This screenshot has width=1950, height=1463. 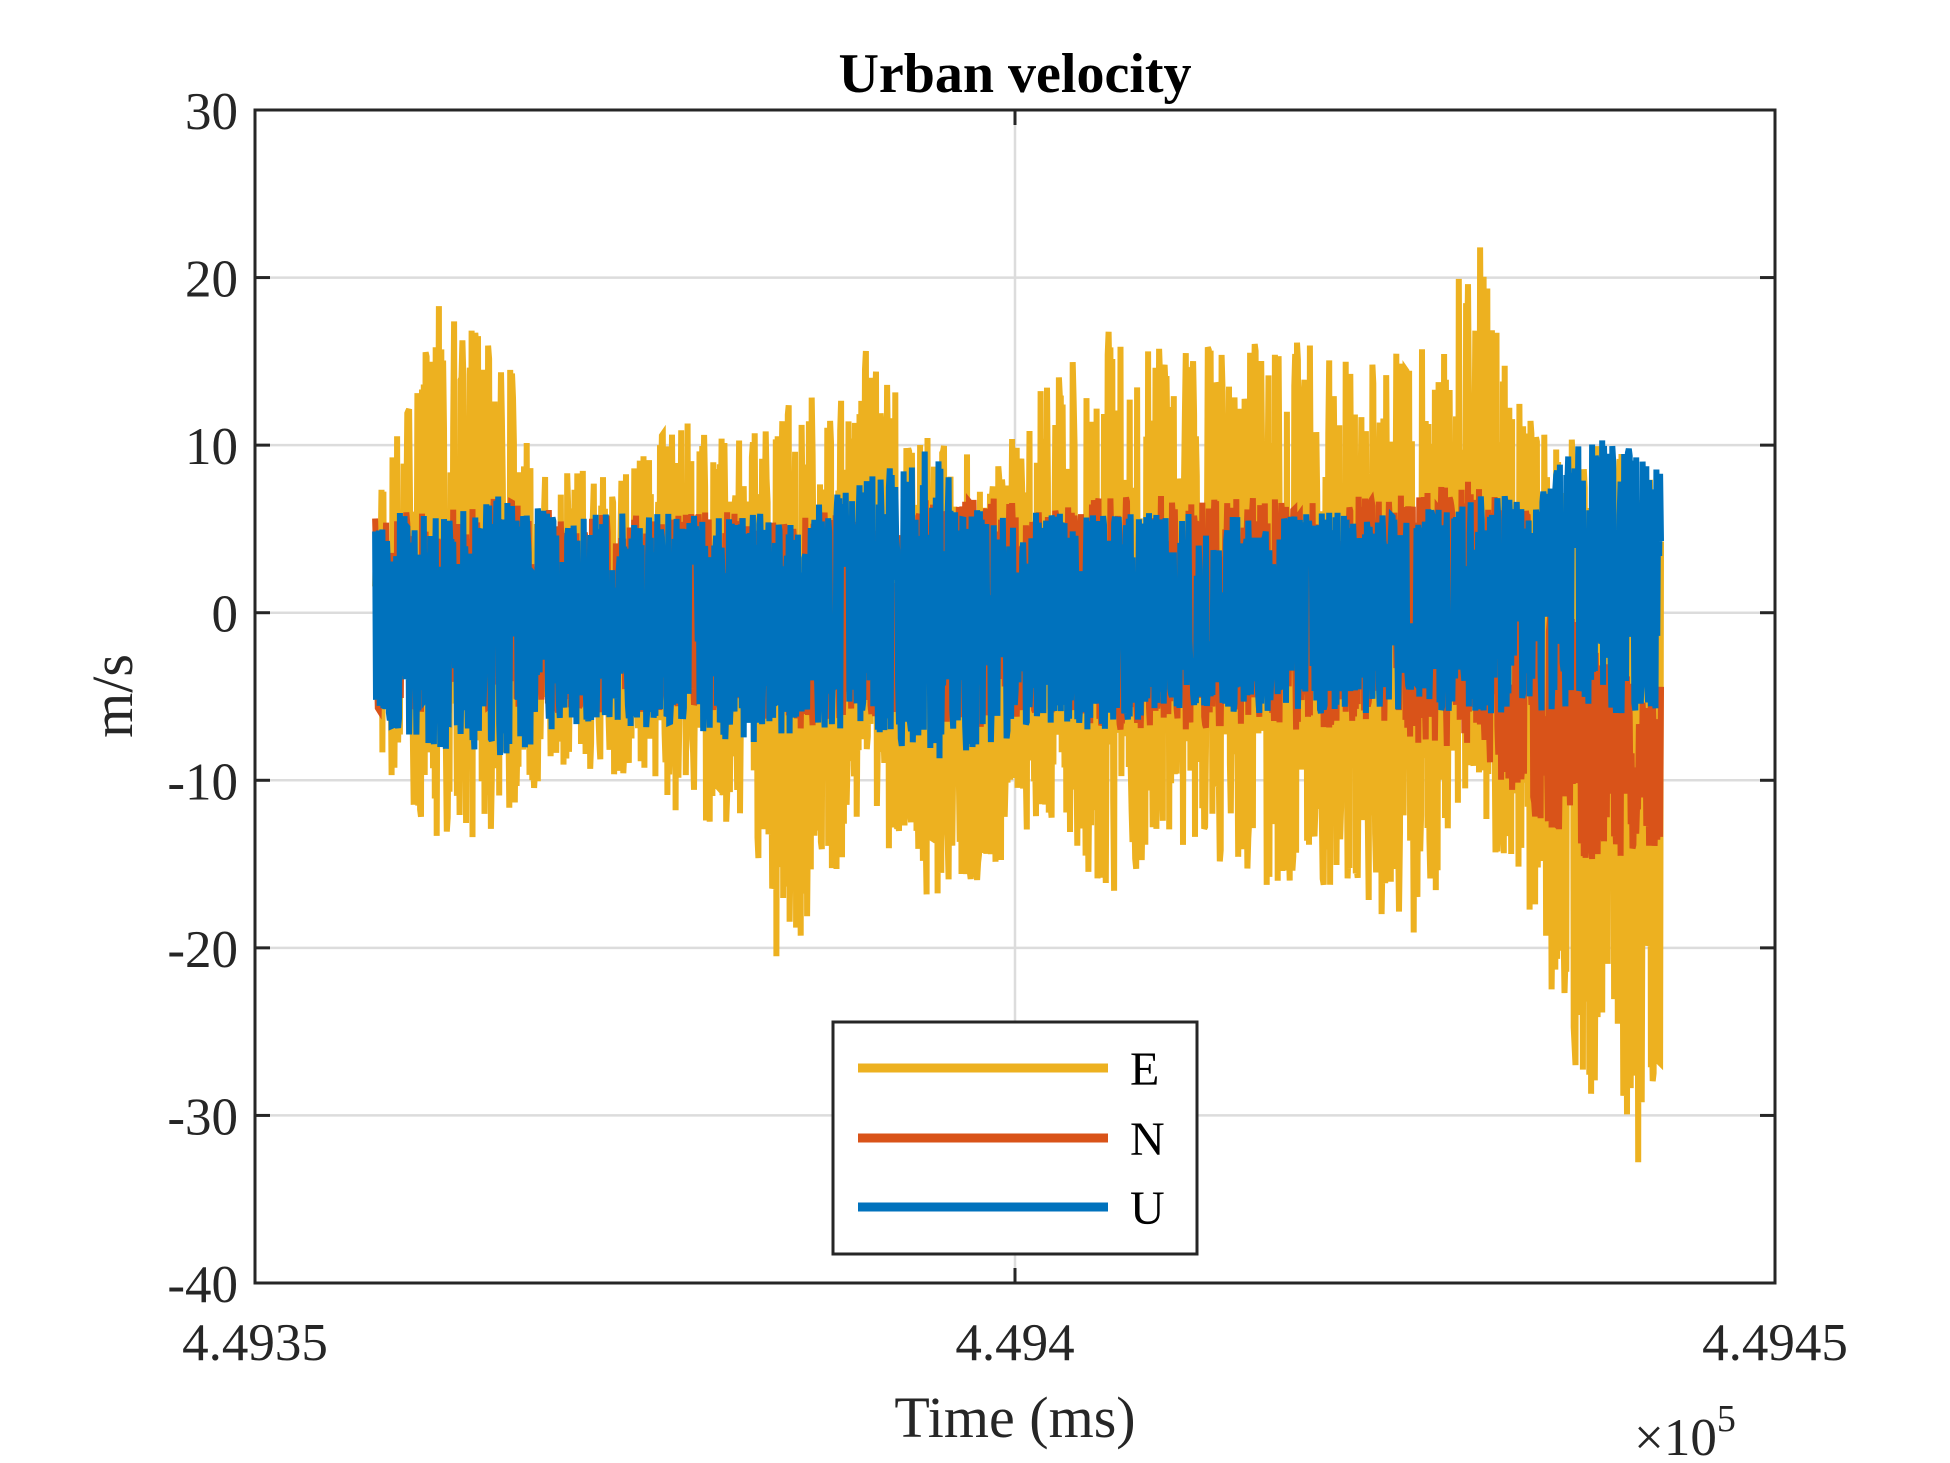 I want to click on x-tick-label: 4.494, so click(x=1014, y=1343).